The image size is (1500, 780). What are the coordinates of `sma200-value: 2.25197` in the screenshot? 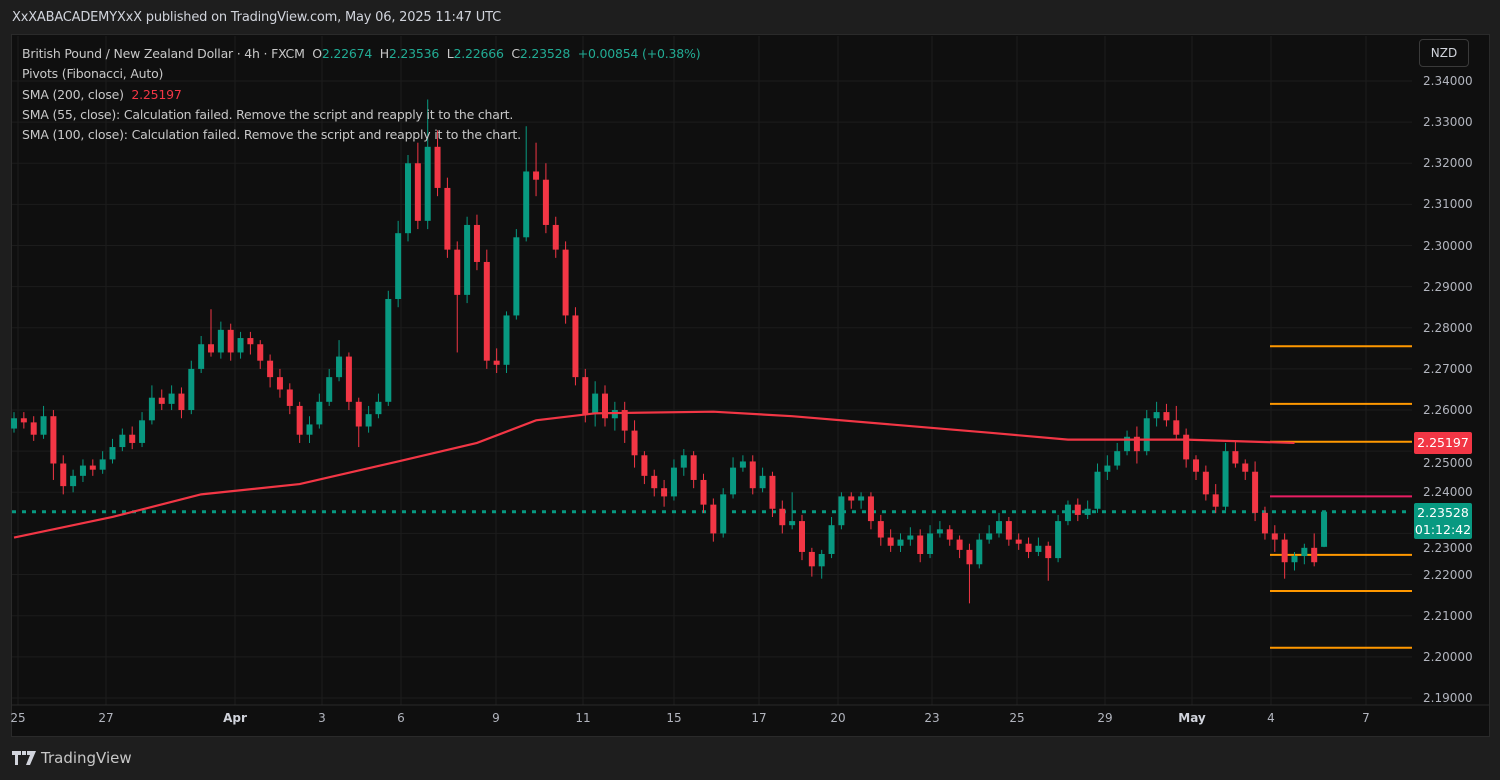 It's located at (156, 94).